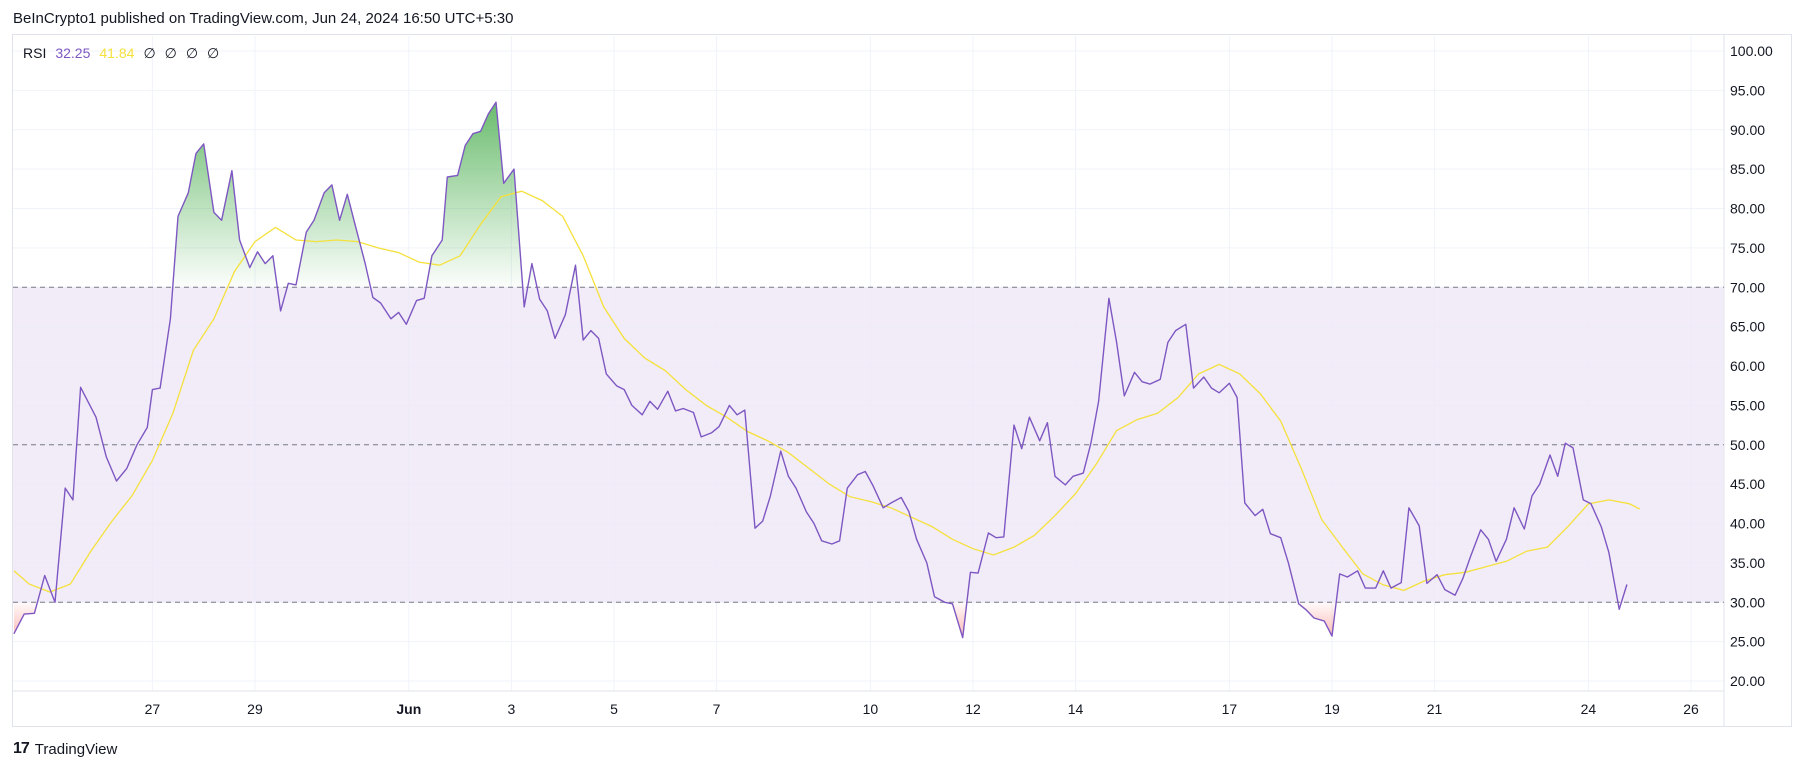  I want to click on y-tick-label: 50.00, so click(1747, 445).